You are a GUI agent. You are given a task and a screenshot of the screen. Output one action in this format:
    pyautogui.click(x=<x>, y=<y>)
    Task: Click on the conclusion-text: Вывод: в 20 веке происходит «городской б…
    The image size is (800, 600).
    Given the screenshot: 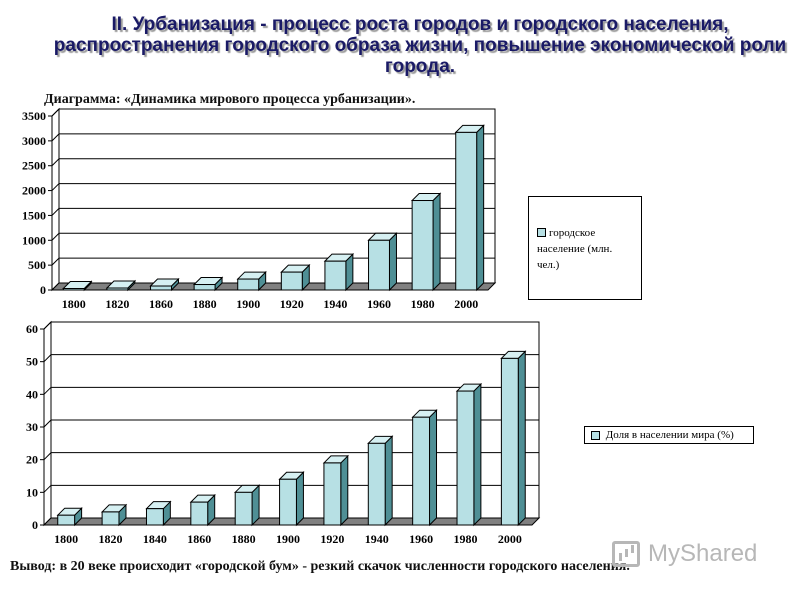 What is the action you would take?
    pyautogui.click(x=320, y=566)
    